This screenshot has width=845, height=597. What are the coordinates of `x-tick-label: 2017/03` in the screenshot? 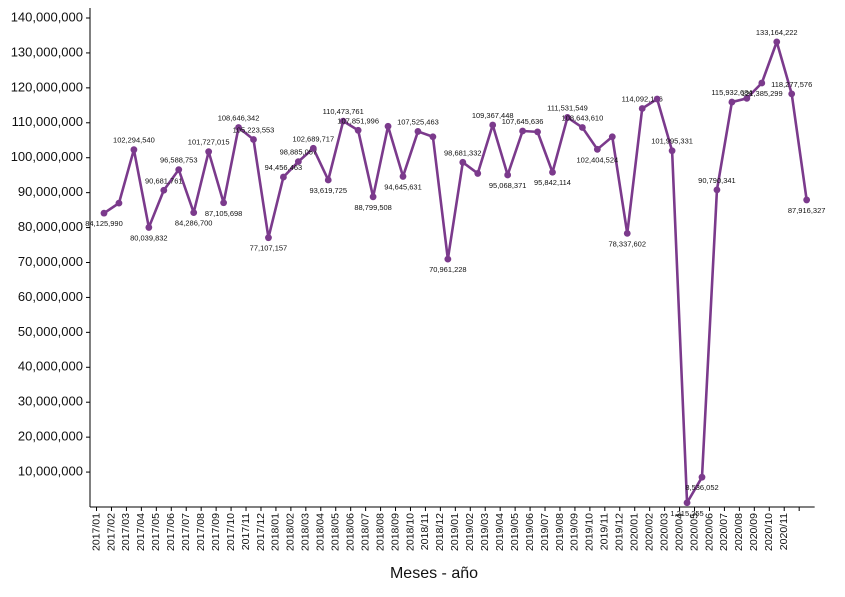 It's located at (126, 532).